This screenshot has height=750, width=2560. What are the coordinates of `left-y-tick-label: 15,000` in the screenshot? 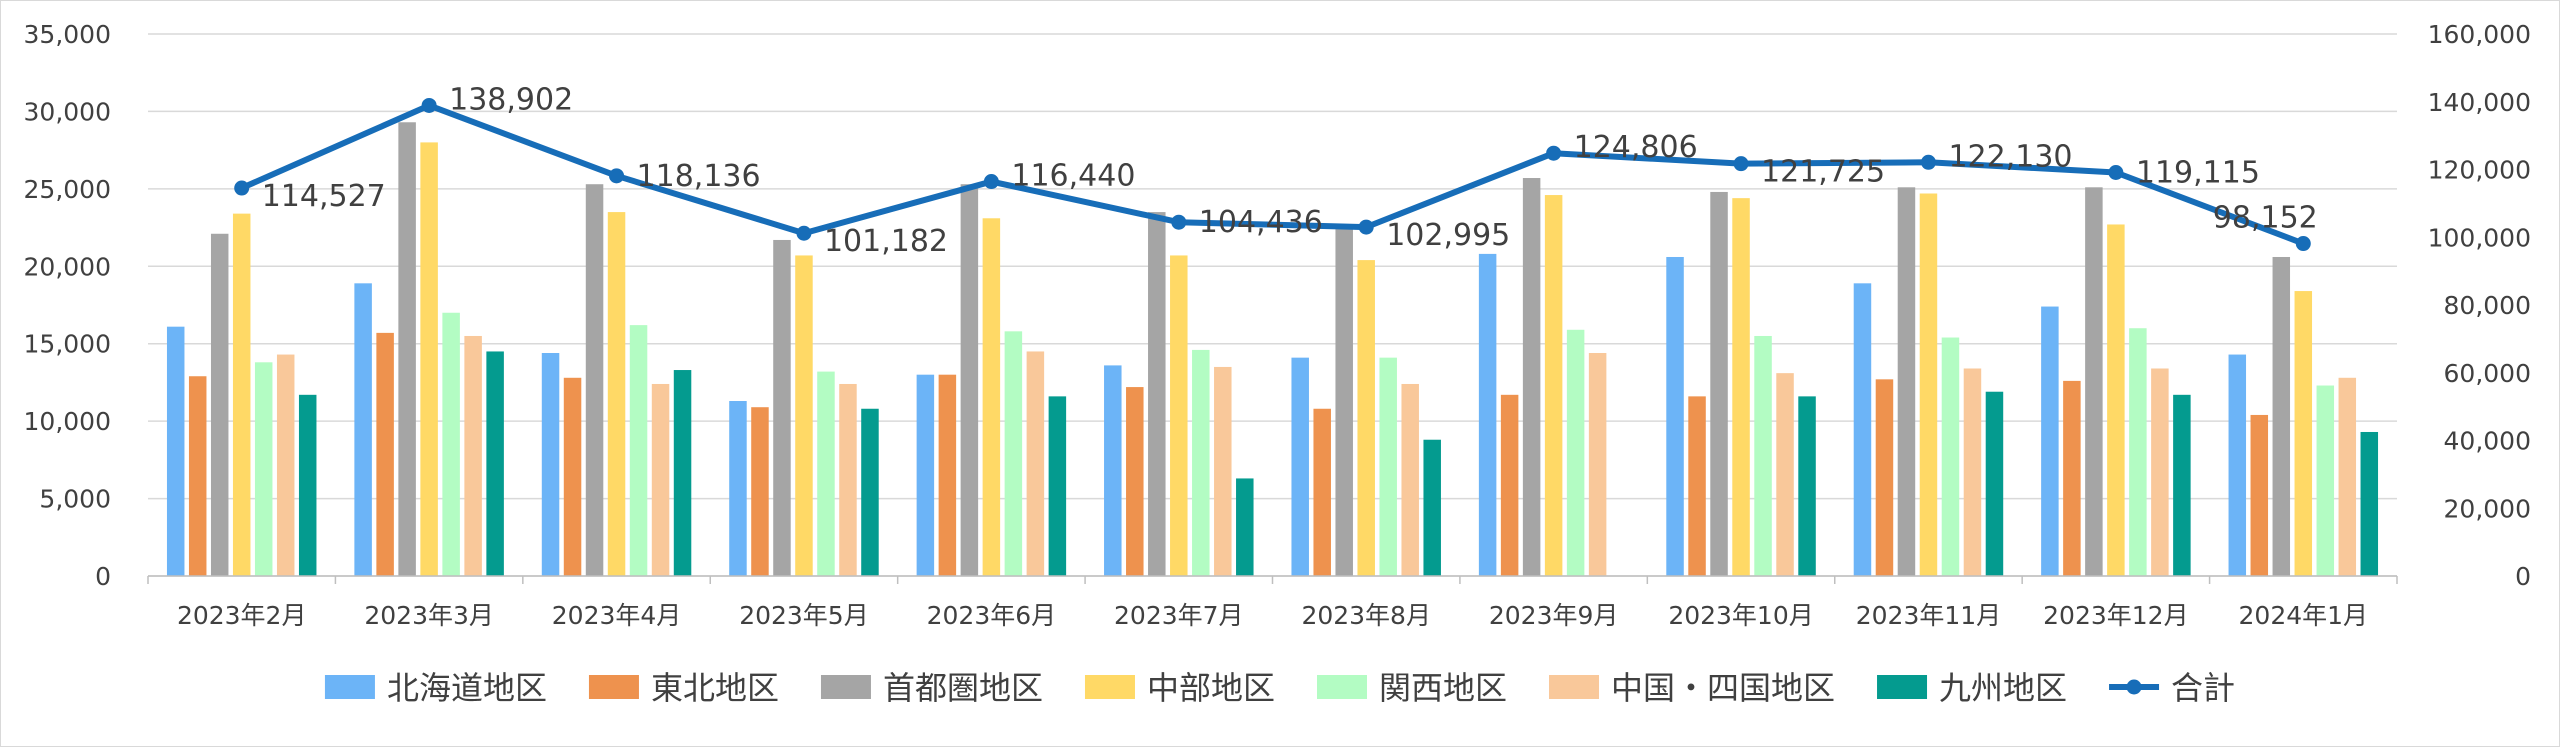 It's located at (67, 344).